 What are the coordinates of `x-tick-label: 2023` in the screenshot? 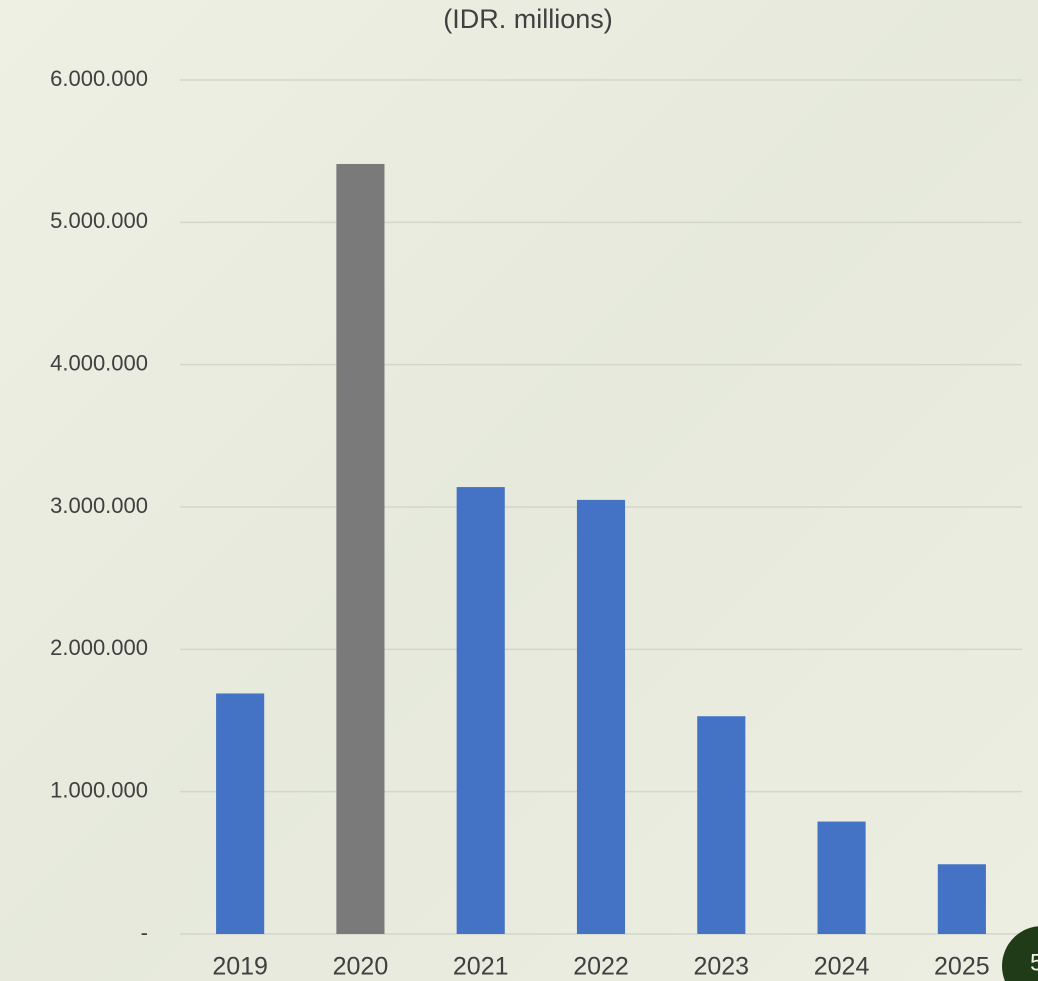 It's located at (721, 967).